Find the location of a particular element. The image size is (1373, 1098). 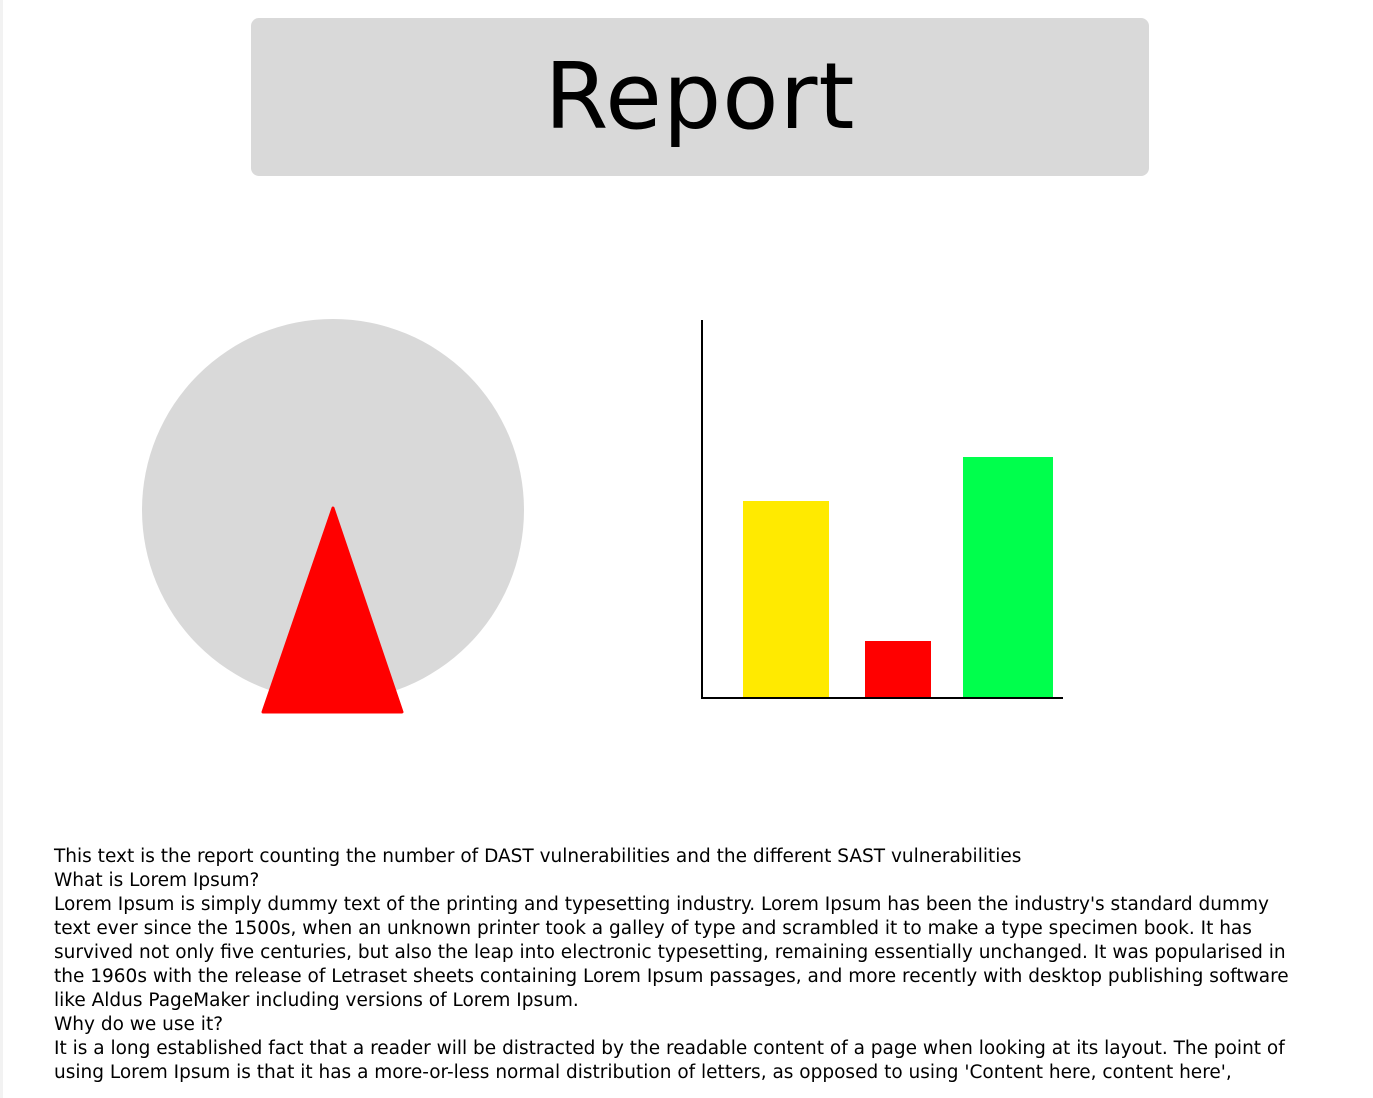

bar-chart is located at coordinates (882, 509).